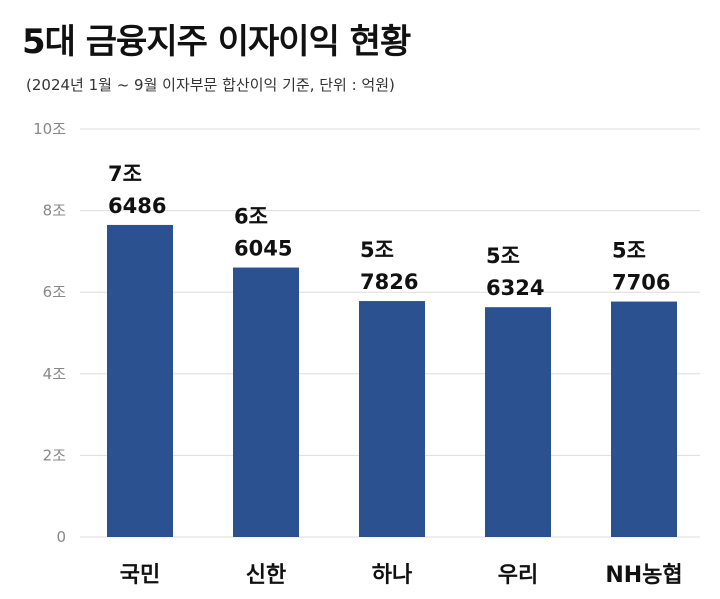  I want to click on y-tick-label: 6조, so click(55, 292).